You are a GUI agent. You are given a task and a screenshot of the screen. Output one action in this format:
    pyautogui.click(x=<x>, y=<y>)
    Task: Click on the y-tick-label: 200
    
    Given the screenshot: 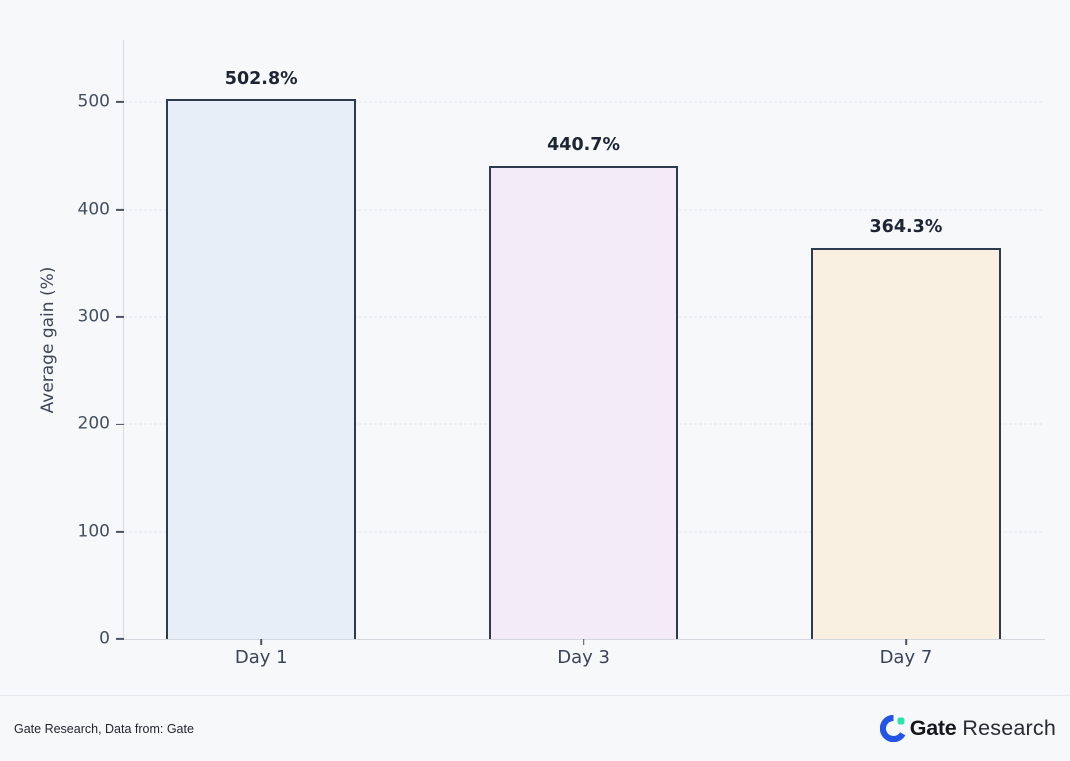 What is the action you would take?
    pyautogui.click(x=93, y=423)
    